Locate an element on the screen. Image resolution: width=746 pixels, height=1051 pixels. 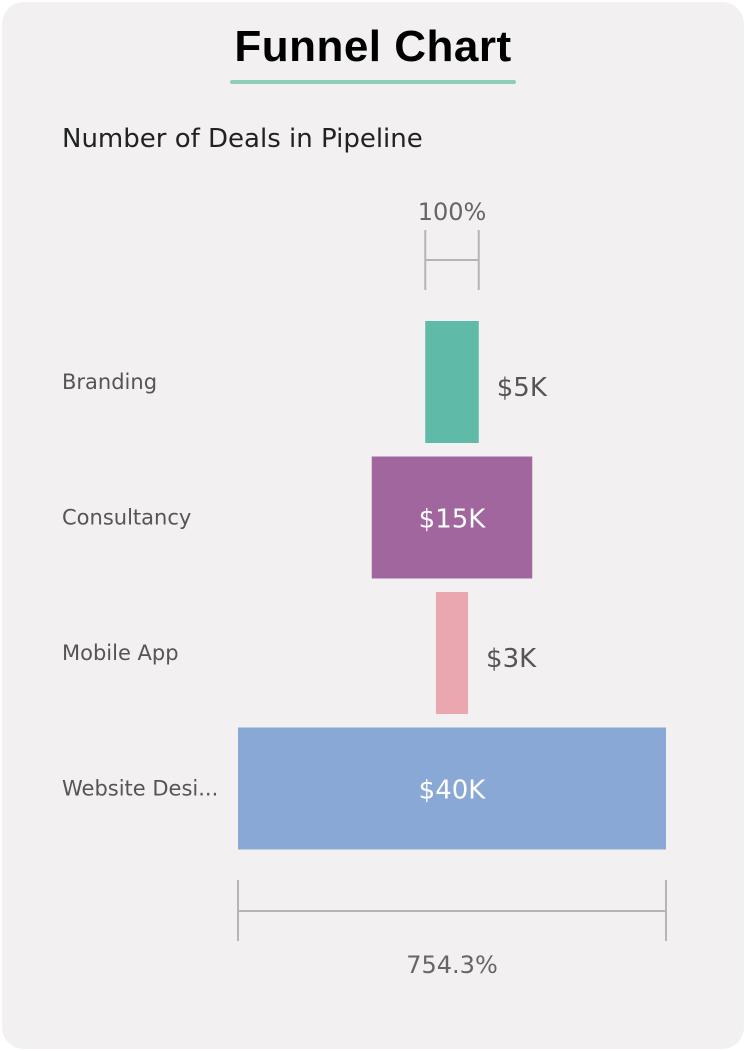
category-label: Consultancy is located at coordinates (126, 518).